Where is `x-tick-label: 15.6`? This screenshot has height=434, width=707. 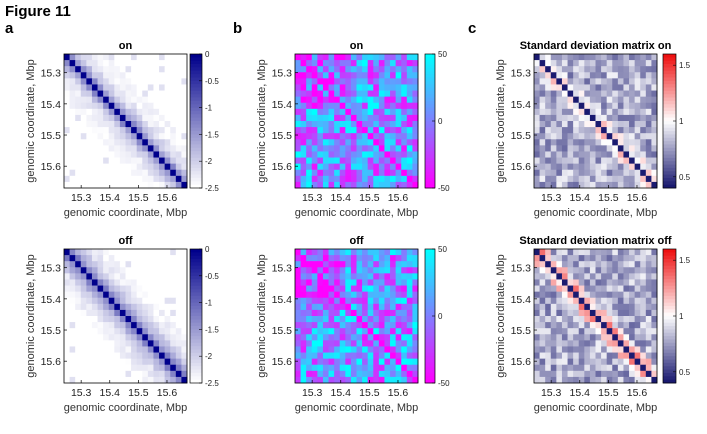
x-tick-label: 15.6 is located at coordinates (398, 393).